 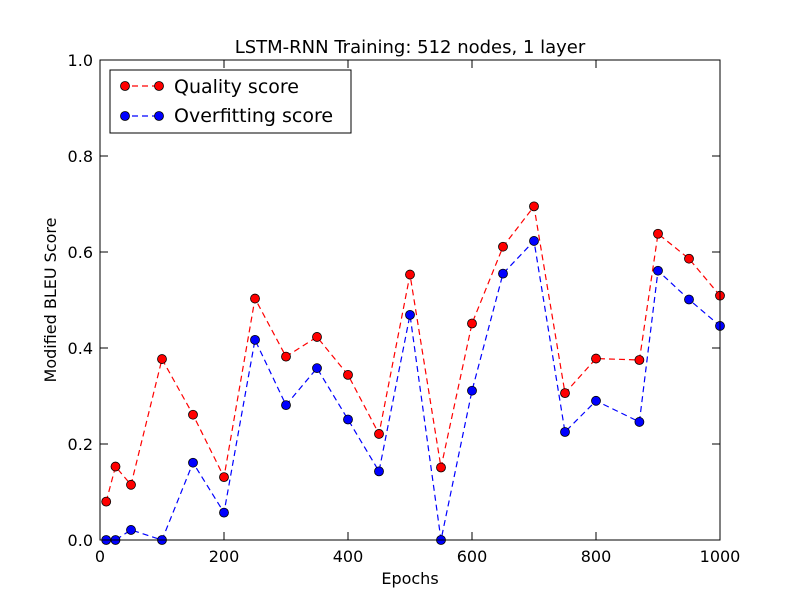 I want to click on x-tick-label: 200, so click(x=224, y=556).